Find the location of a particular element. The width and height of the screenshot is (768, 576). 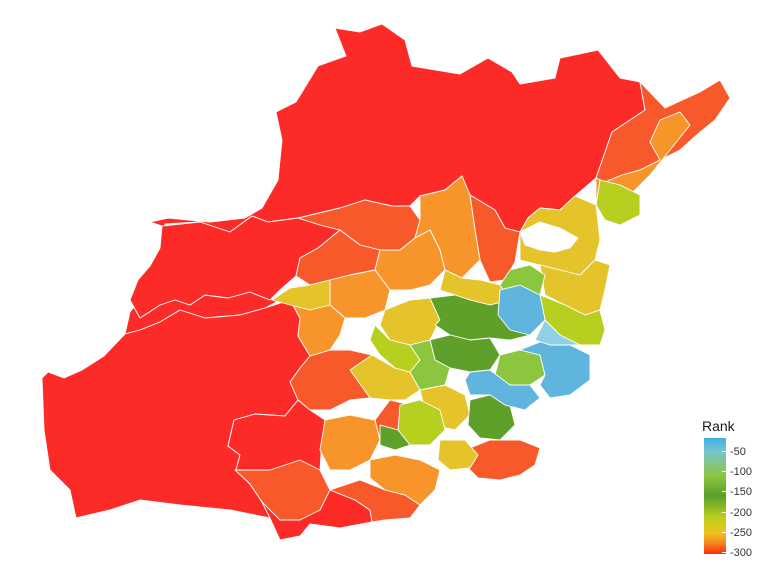

legend-title: Rank is located at coordinates (718, 426).